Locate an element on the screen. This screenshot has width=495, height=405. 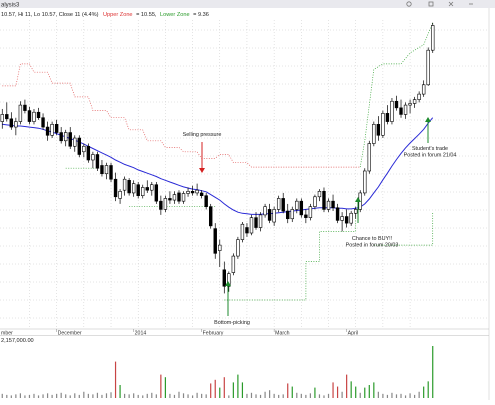
restore-icon is located at coordinates (431, 4).